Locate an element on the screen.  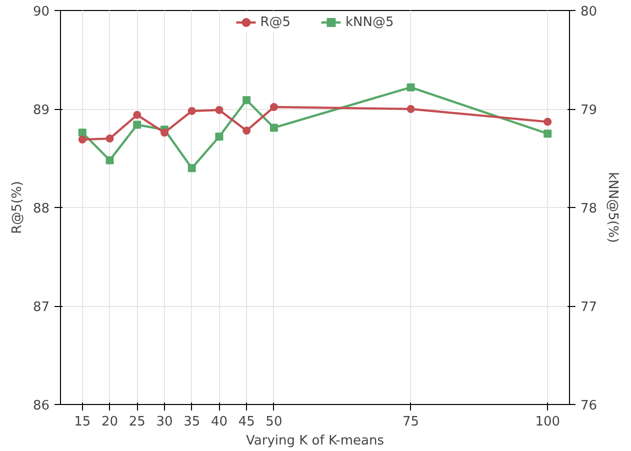
x-tick-label: 30 is located at coordinates (164, 422).